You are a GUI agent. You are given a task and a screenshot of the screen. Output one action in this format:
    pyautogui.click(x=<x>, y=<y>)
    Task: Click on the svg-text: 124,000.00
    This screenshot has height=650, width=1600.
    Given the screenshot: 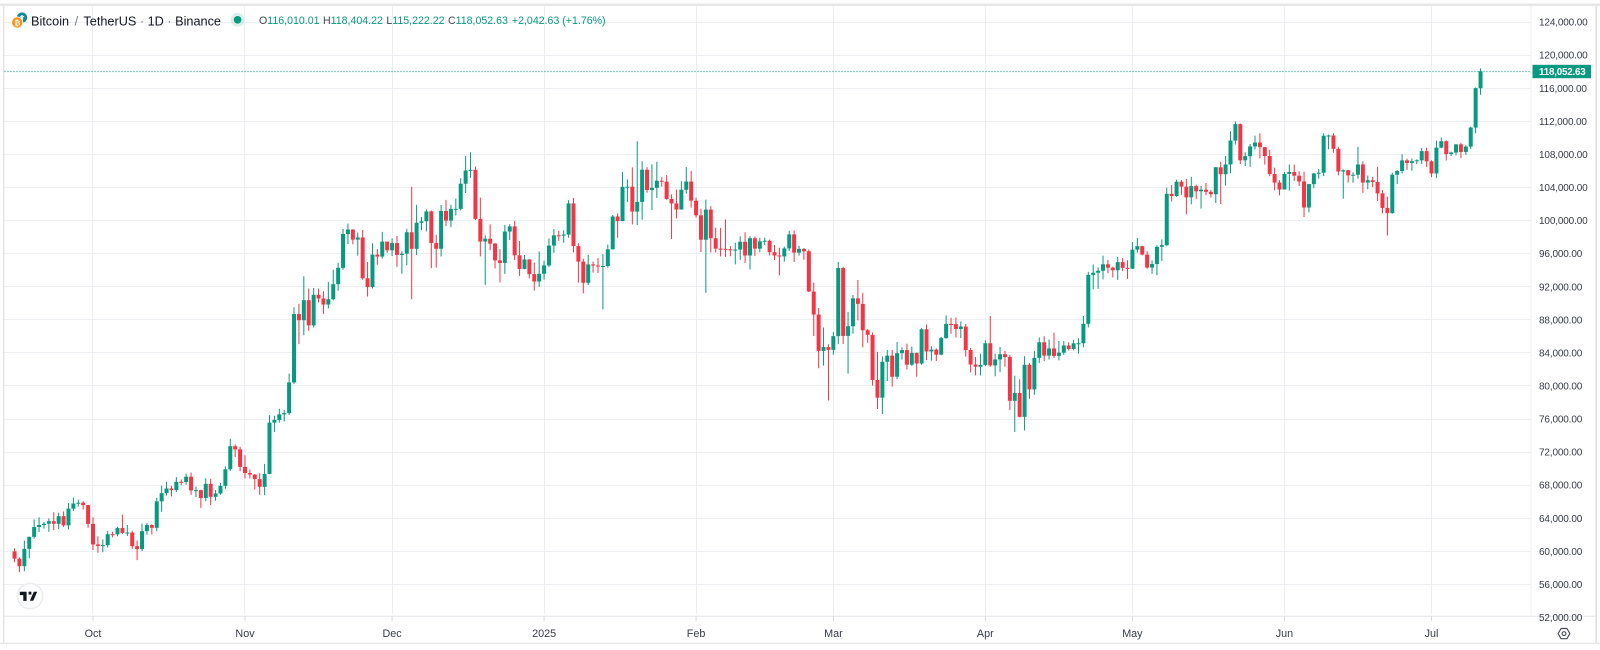 What is the action you would take?
    pyautogui.click(x=1563, y=23)
    